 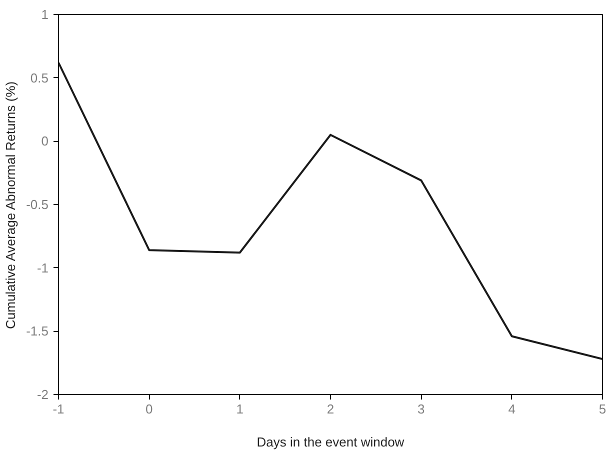 I want to click on y-axis-title: Cumulative Average Abnormal Returns (%), so click(x=10, y=205).